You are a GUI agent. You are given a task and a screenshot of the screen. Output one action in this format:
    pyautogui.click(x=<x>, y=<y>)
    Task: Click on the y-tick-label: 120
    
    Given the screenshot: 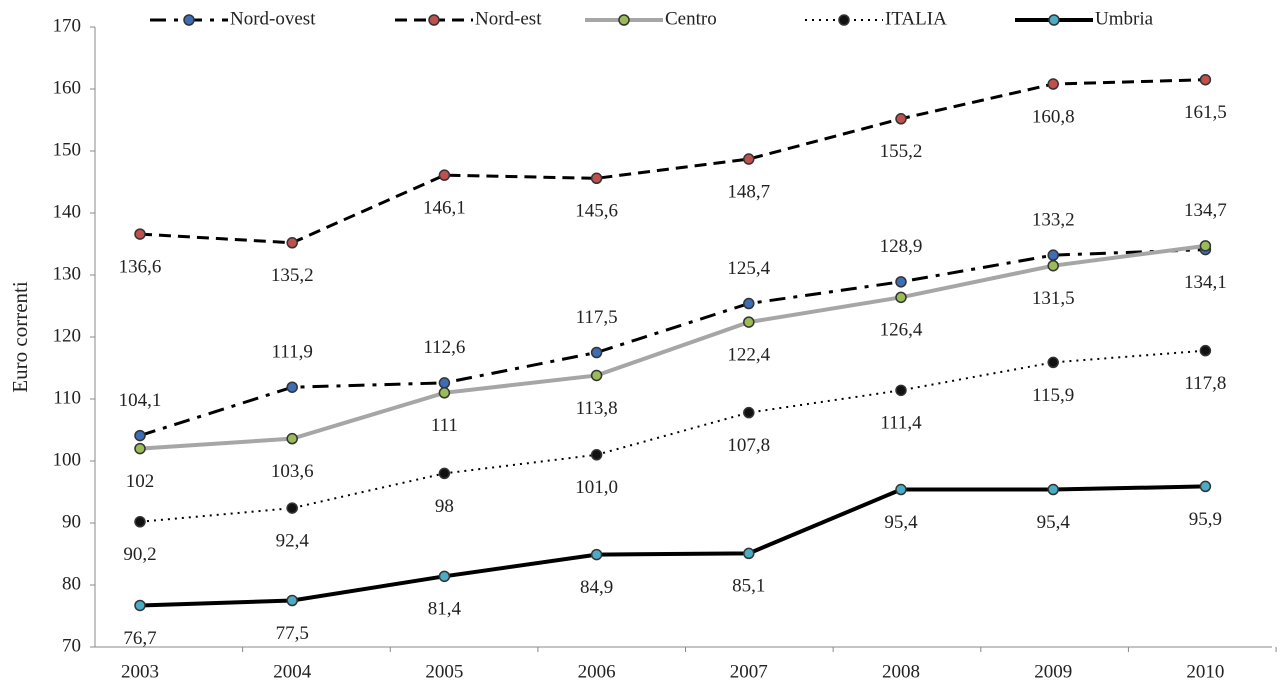 What is the action you would take?
    pyautogui.click(x=67, y=335)
    